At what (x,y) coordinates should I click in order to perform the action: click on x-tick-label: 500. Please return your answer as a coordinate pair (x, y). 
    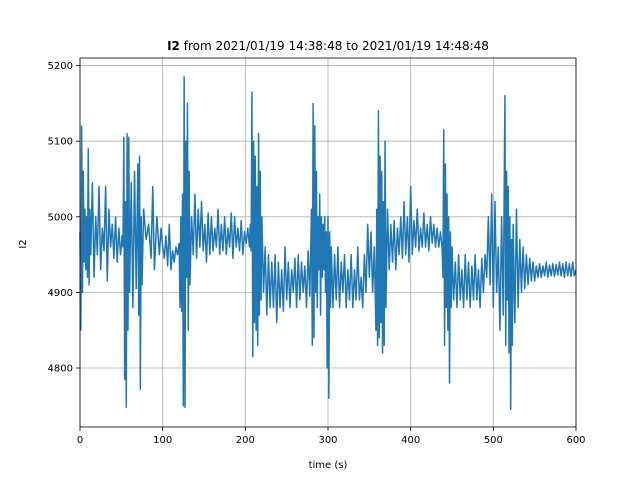
    Looking at the image, I should click on (493, 440).